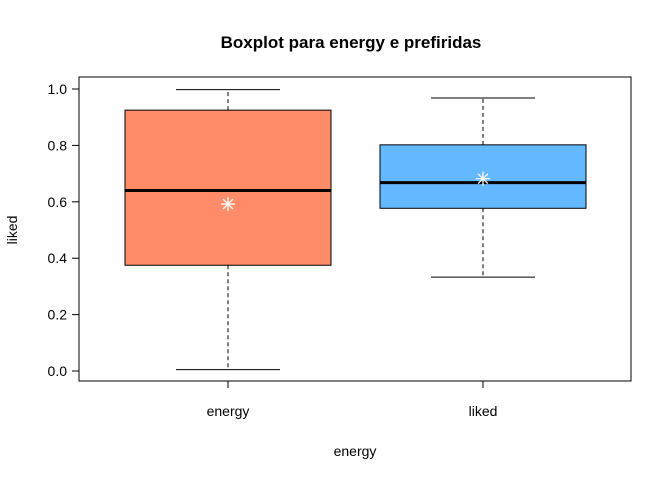 The height and width of the screenshot is (480, 672). What do you see at coordinates (352, 400) in the screenshot?
I see `x-axis: energy liked` at bounding box center [352, 400].